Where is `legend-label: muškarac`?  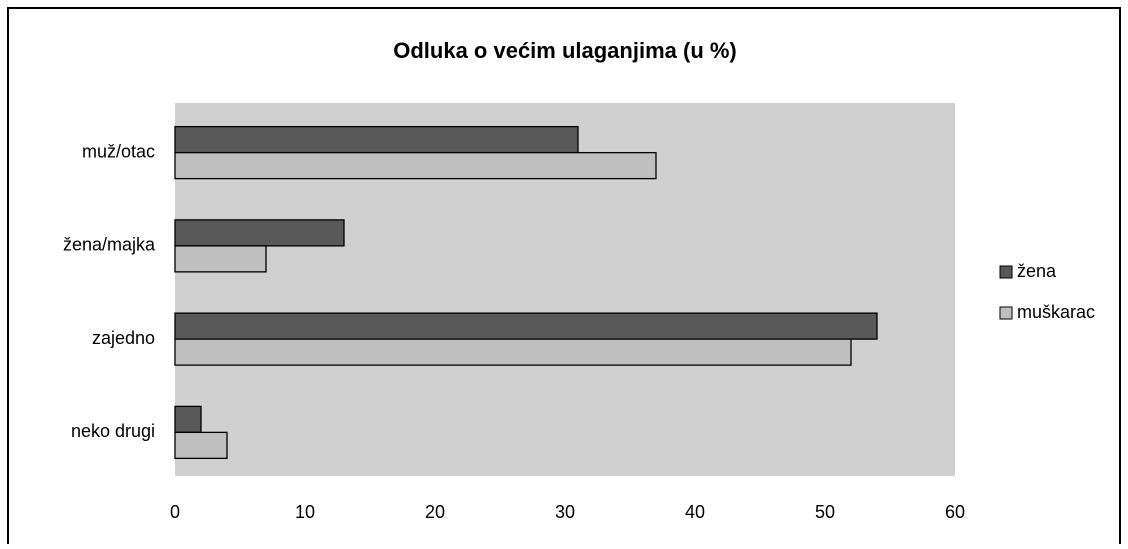
legend-label: muškarac is located at coordinates (1056, 312).